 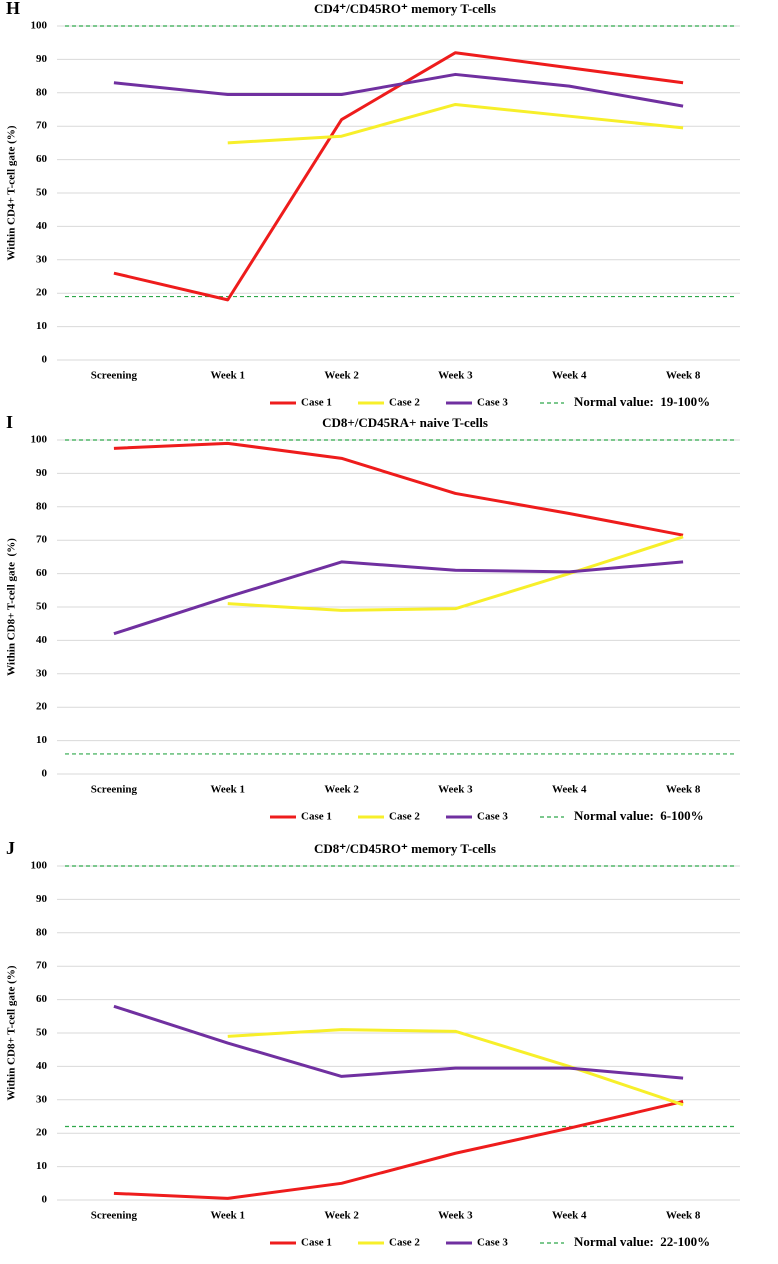 What do you see at coordinates (639, 815) in the screenshot?
I see `legend-label: Normal value: 6-100%` at bounding box center [639, 815].